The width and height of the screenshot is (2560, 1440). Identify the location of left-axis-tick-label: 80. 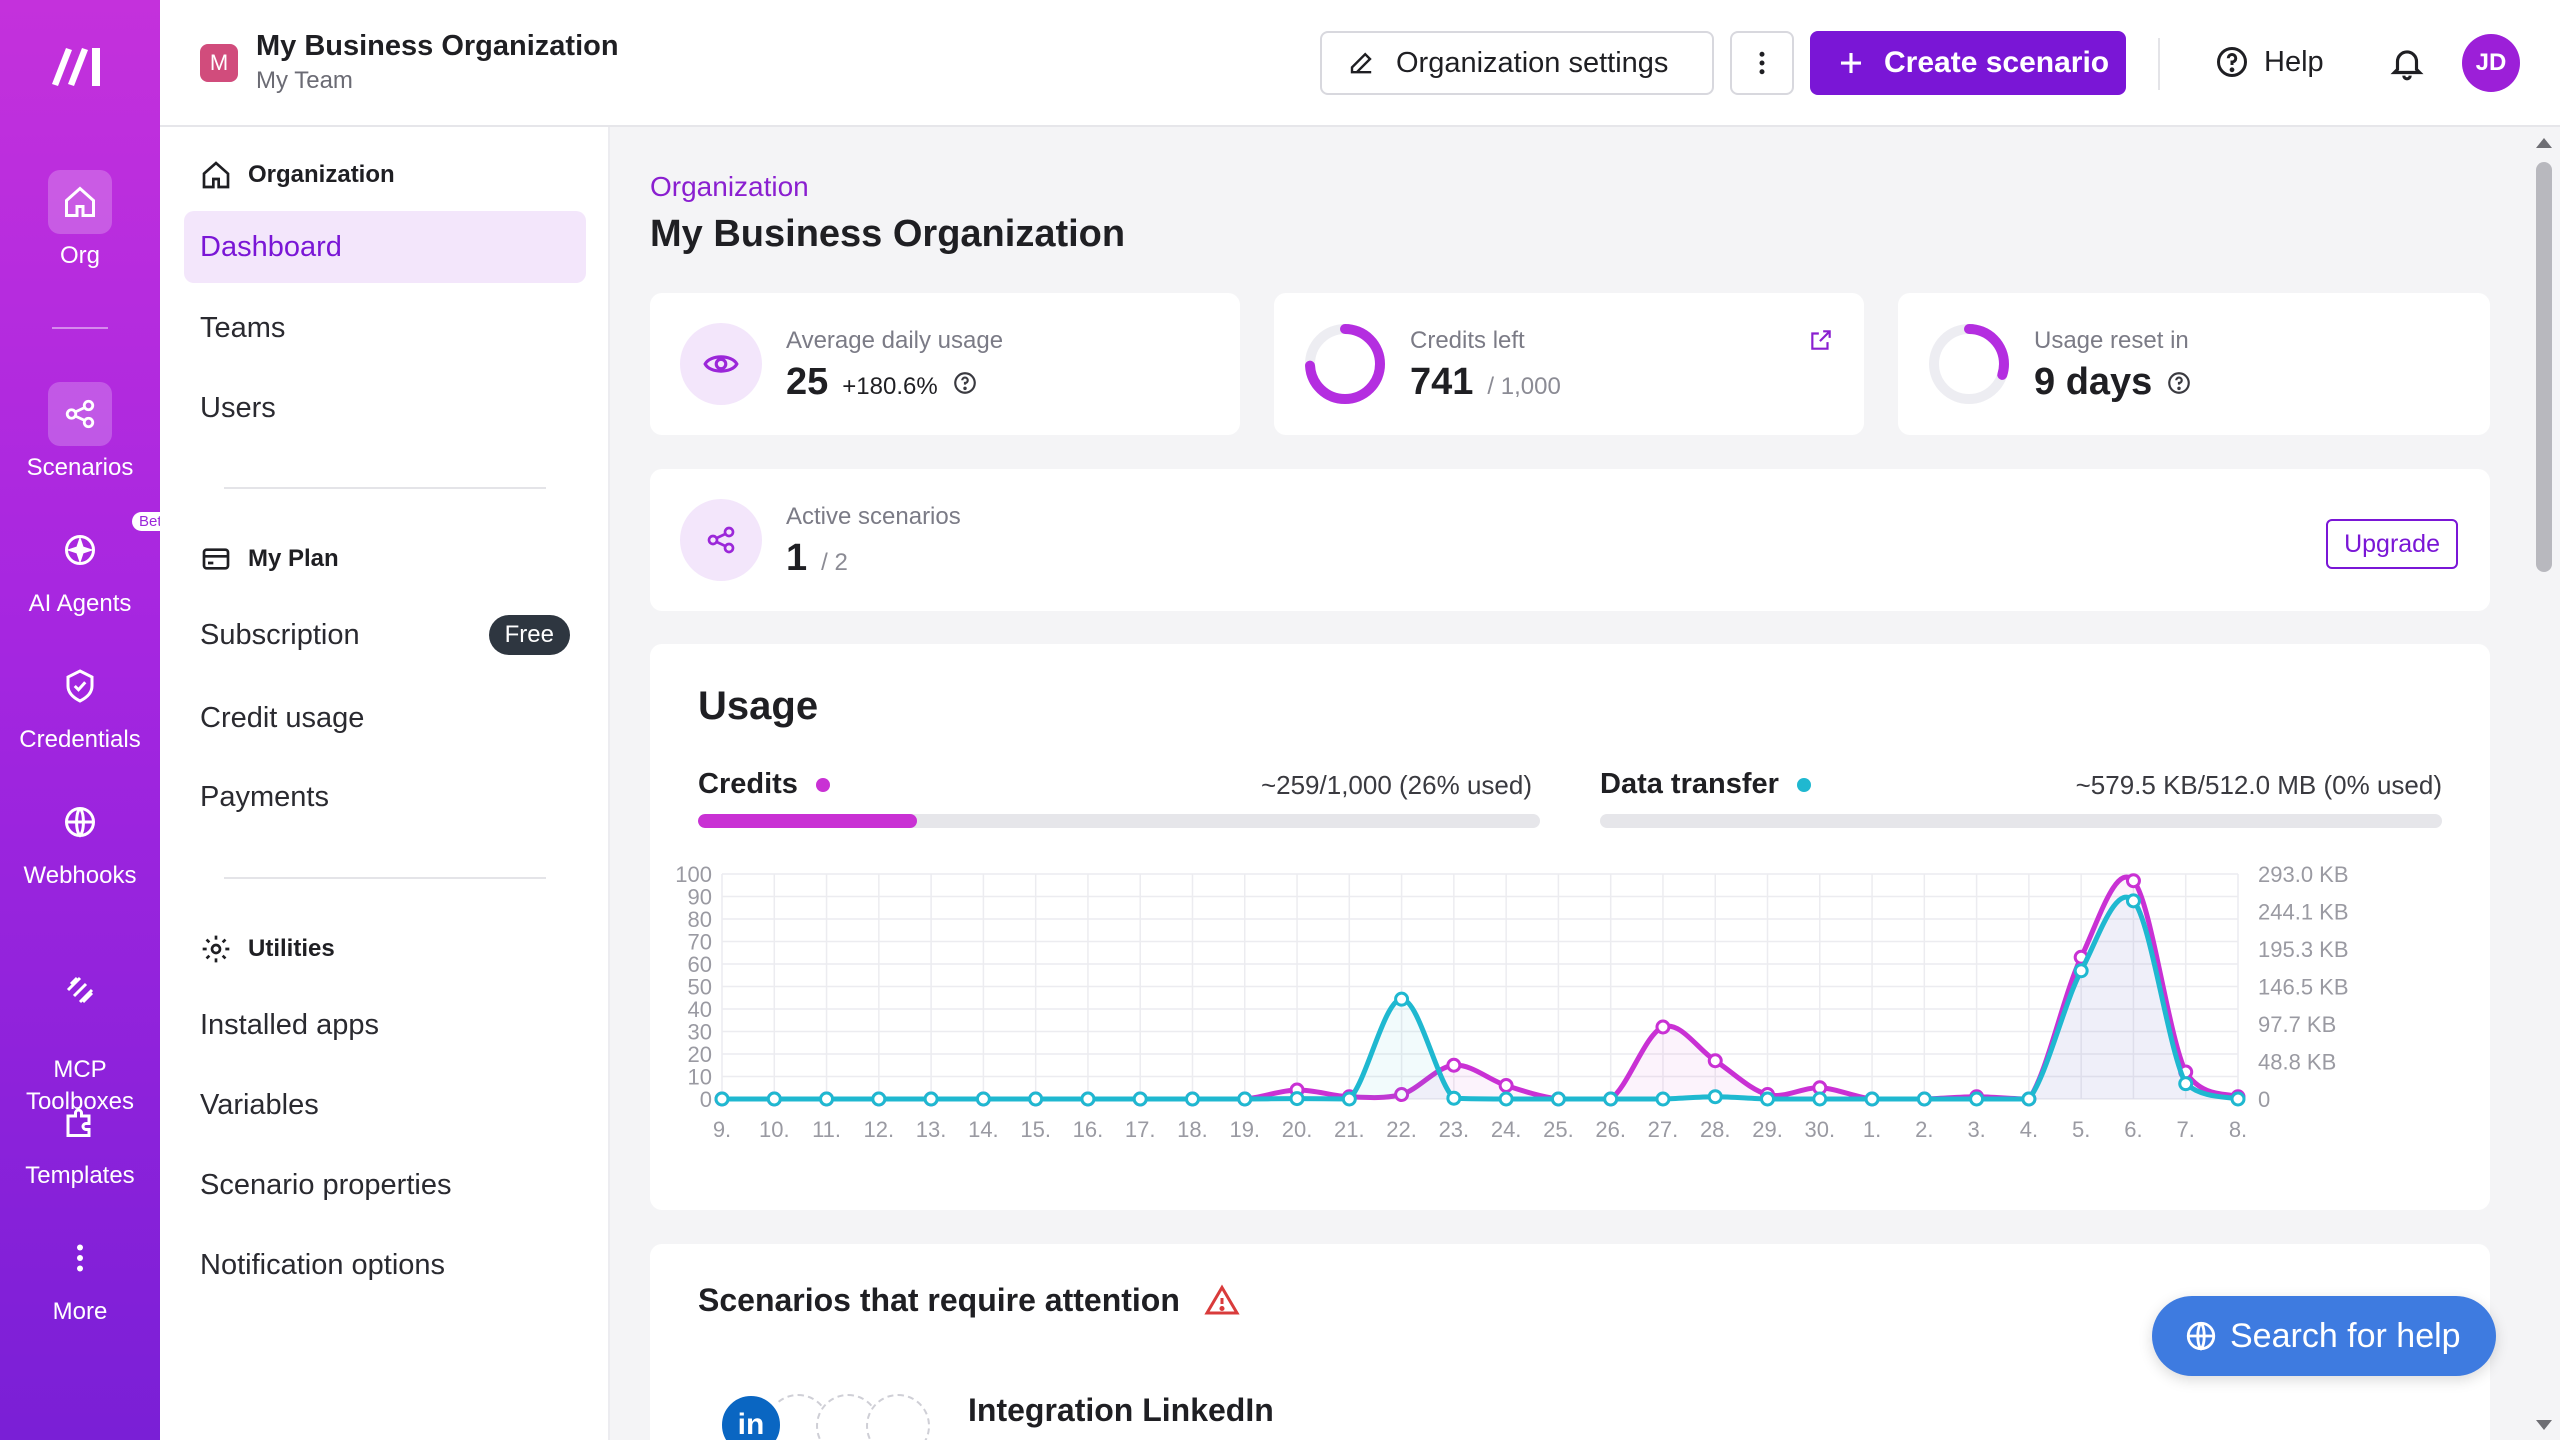
(700, 919).